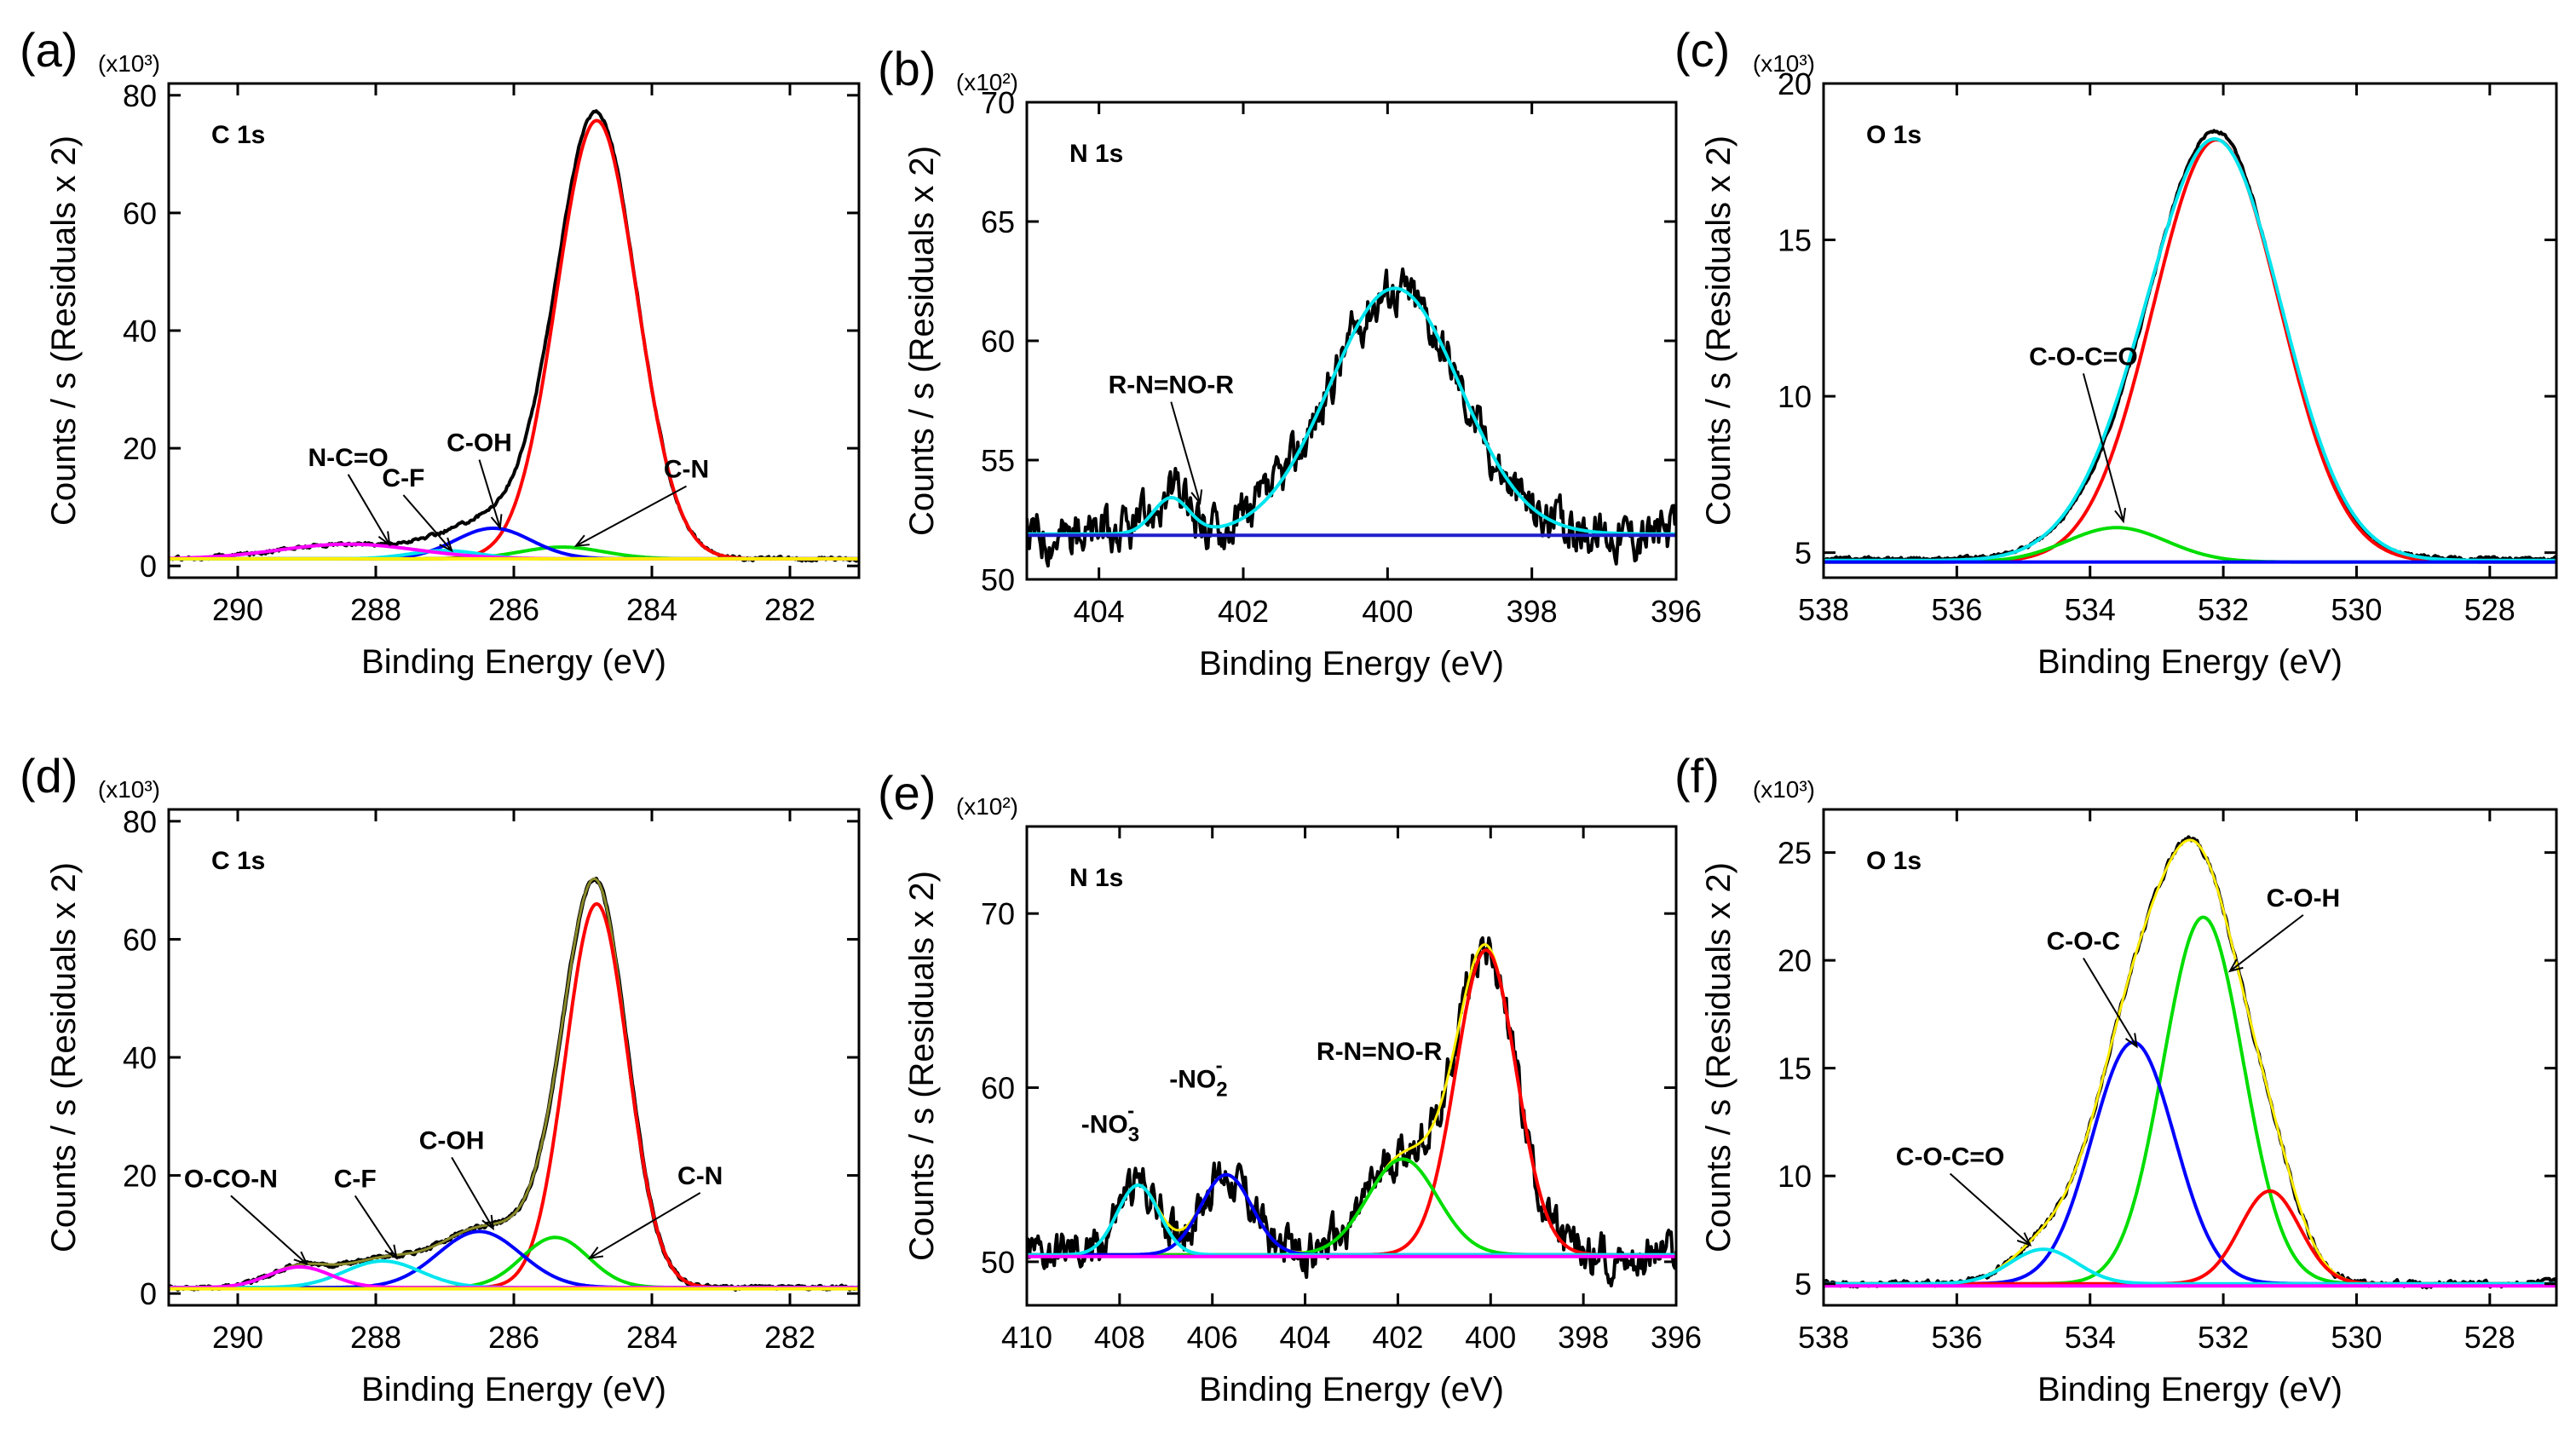 Image resolution: width=2576 pixels, height=1451 pixels. Describe the element at coordinates (998, 102) in the screenshot. I see `y-tick-label: 70` at that location.